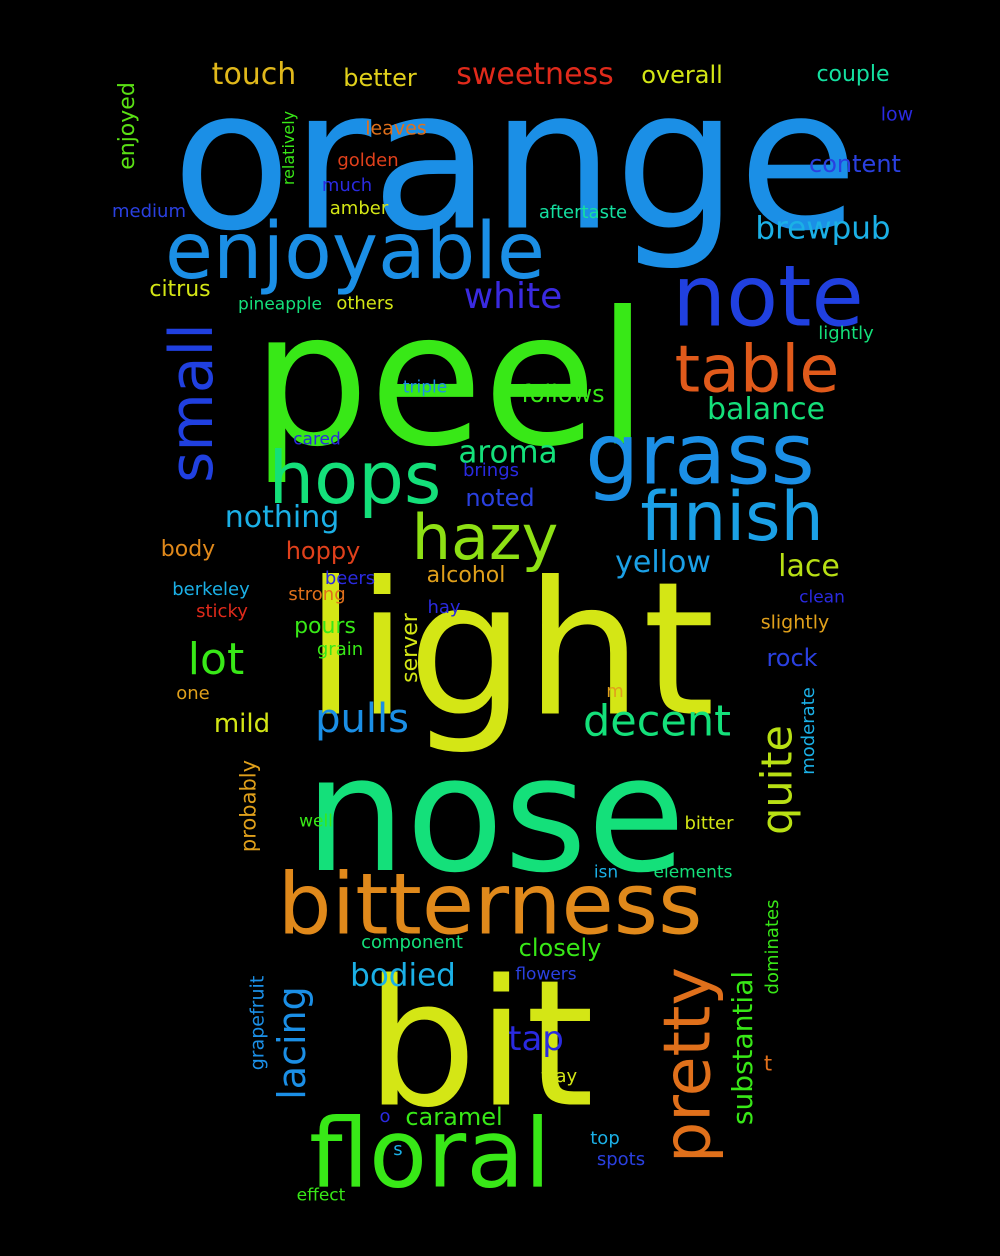  What do you see at coordinates (500, 498) in the screenshot?
I see `cloud-word: noted` at bounding box center [500, 498].